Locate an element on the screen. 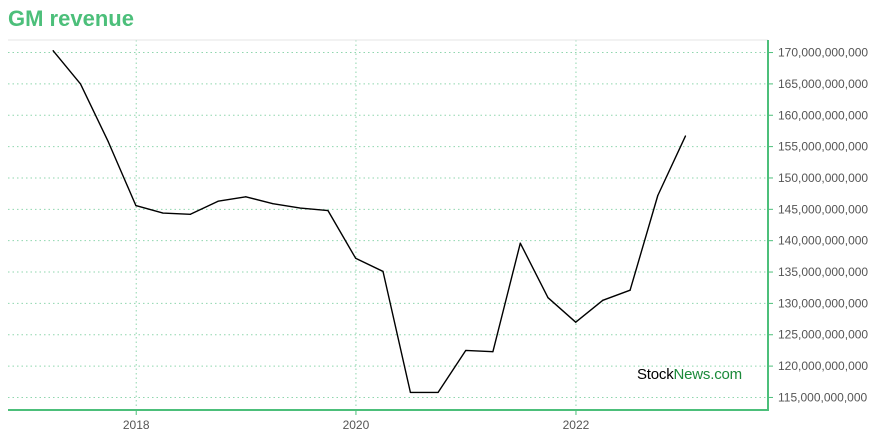 Image resolution: width=880 pixels, height=440 pixels. y-tick-label: 130,000,000,000 is located at coordinates (823, 303).